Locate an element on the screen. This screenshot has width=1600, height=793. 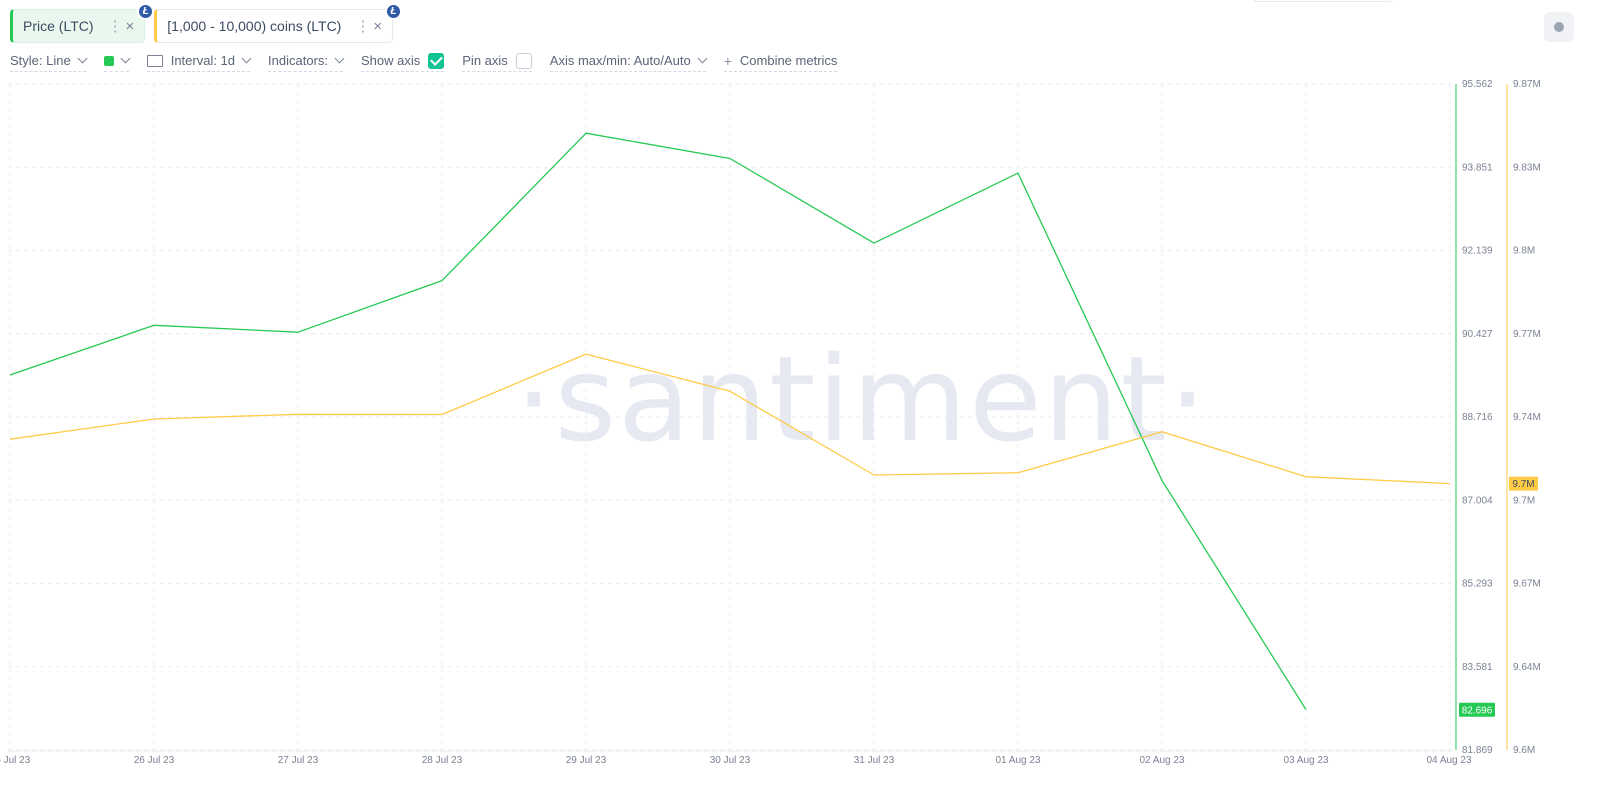
x-tick-label: 28 Jul 23 is located at coordinates (442, 760).